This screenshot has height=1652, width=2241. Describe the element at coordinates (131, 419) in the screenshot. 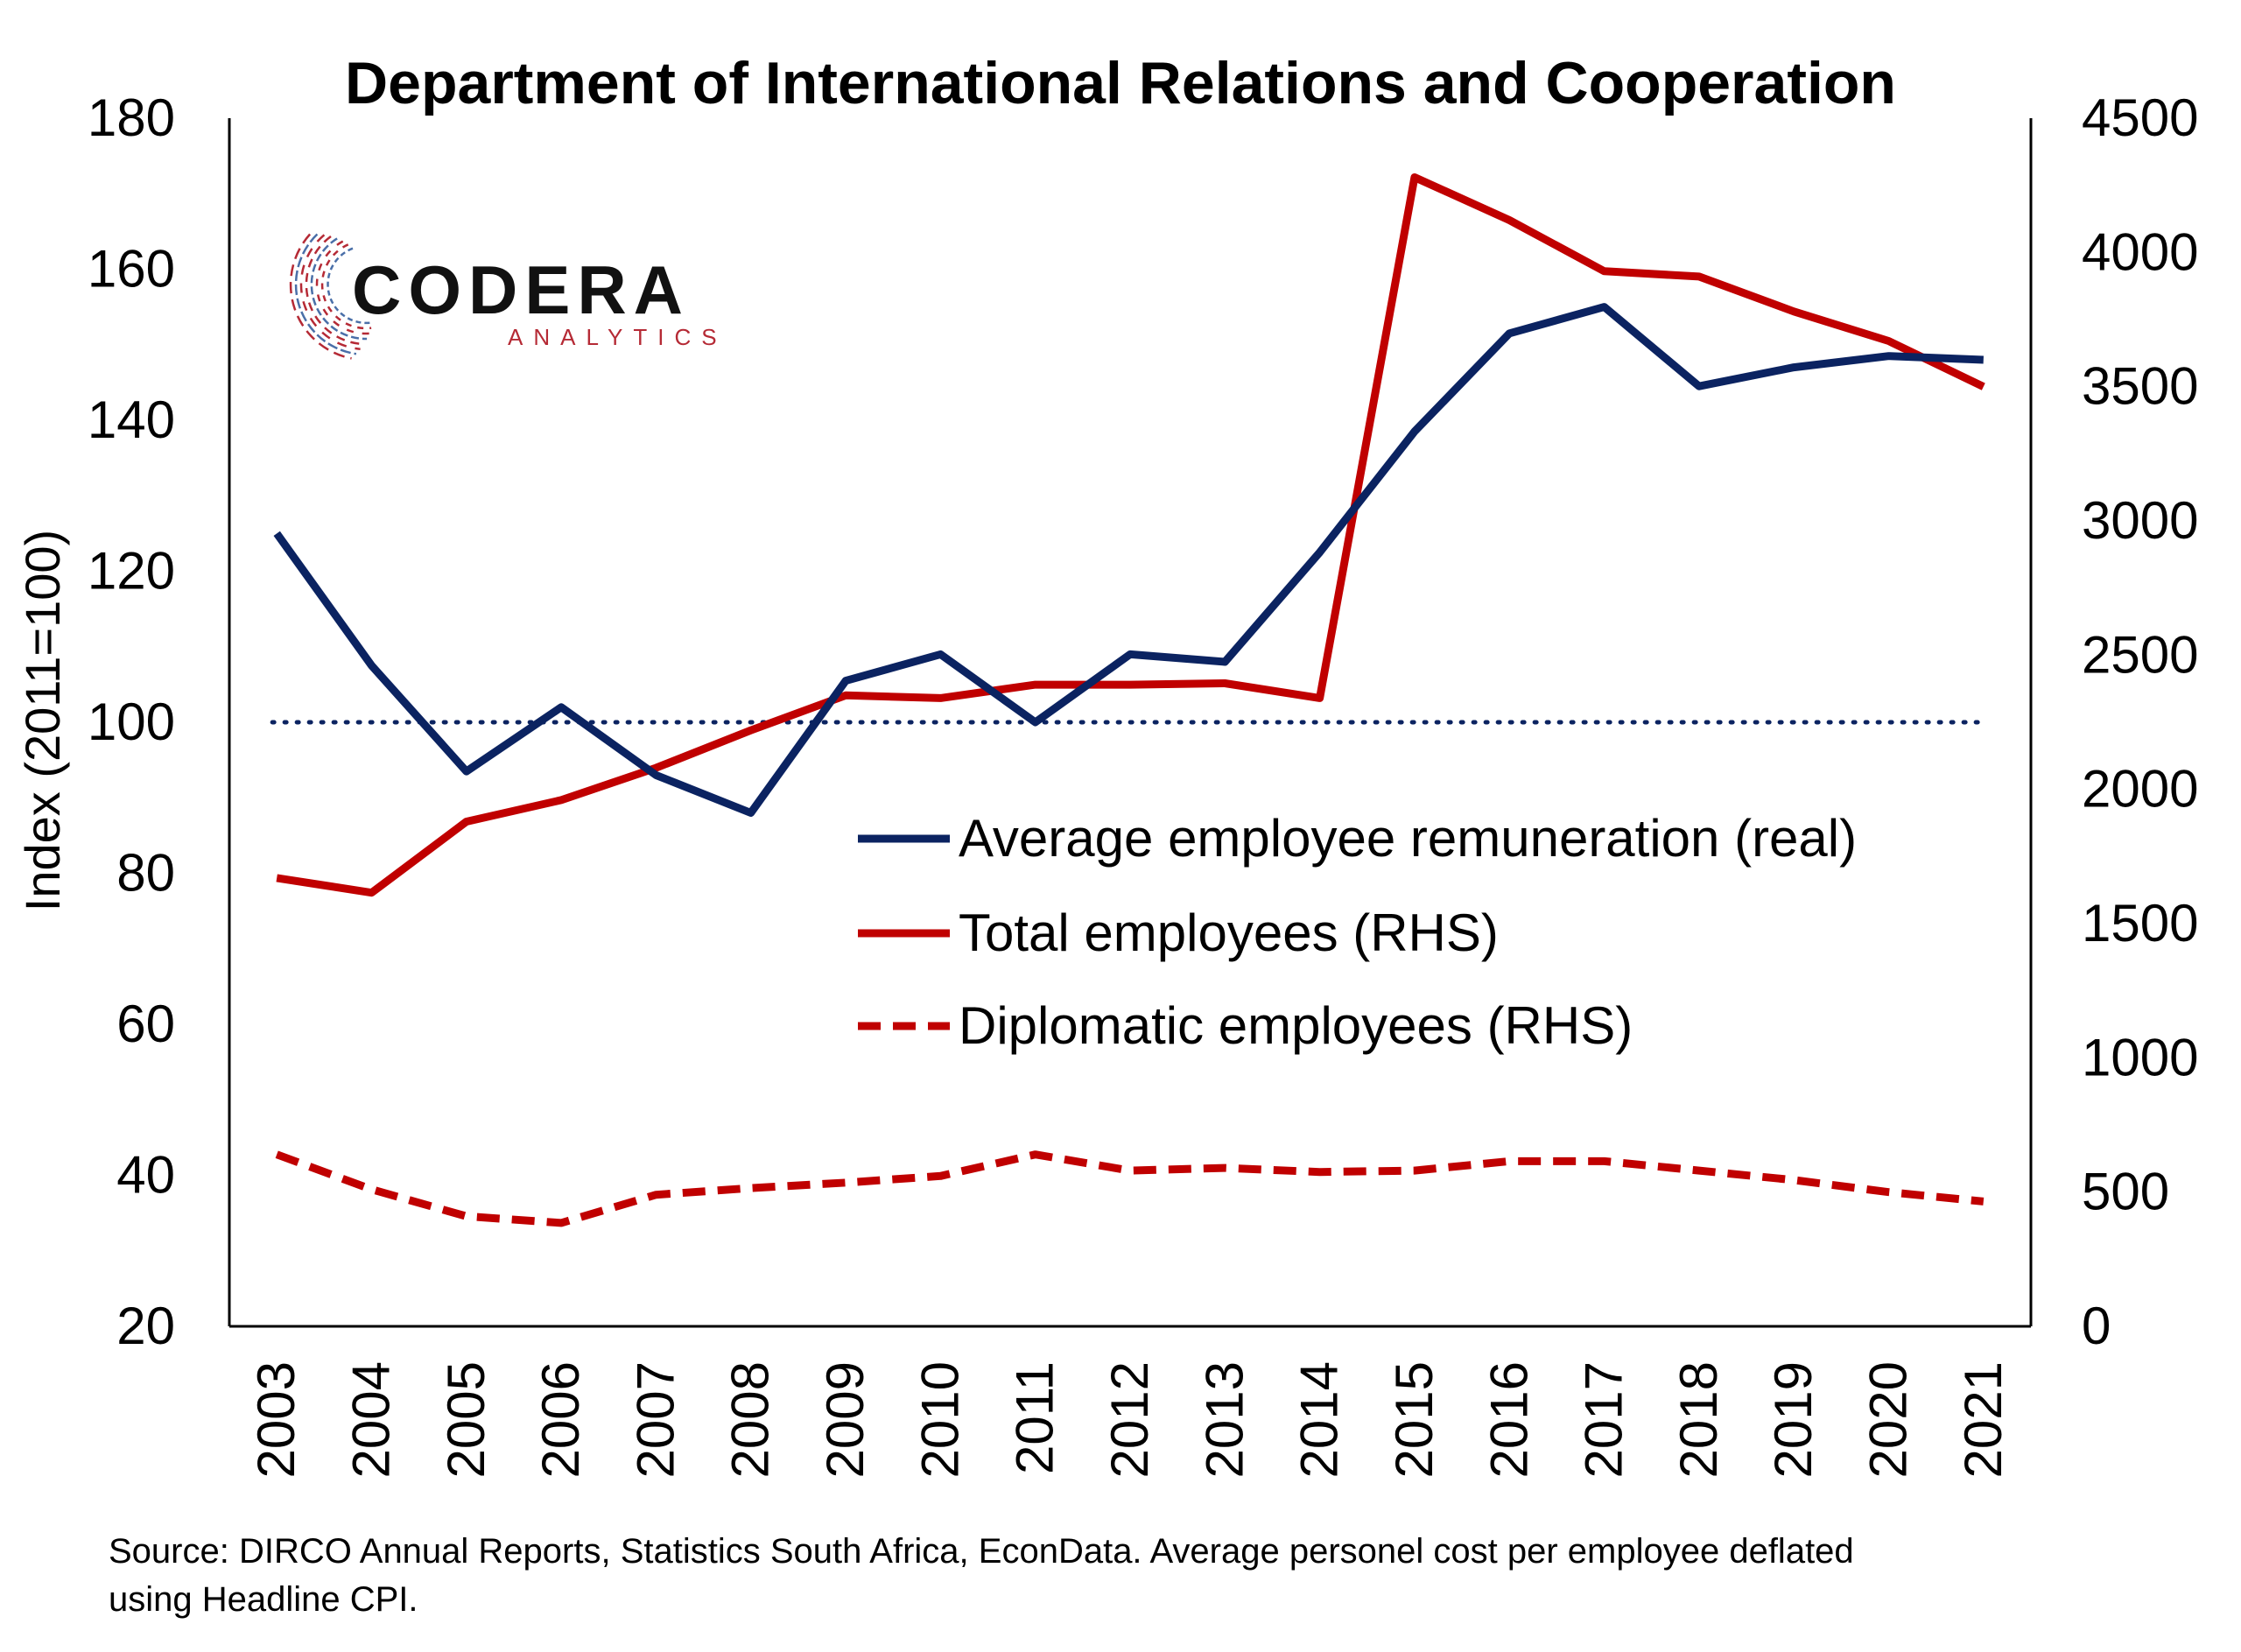

I see `left-tick-label-140: 140` at that location.